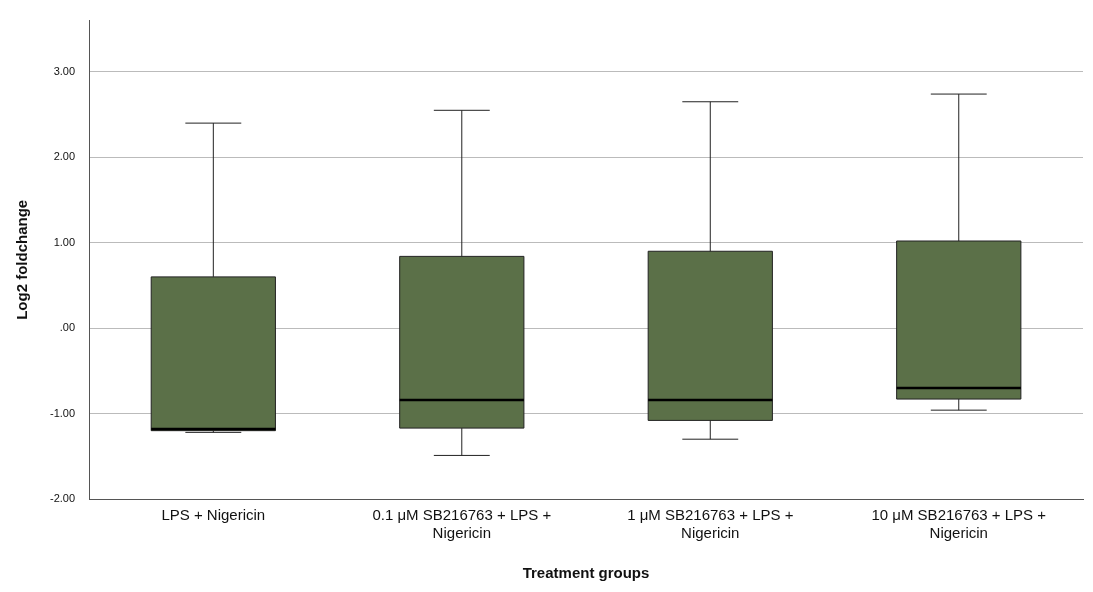 This screenshot has height=592, width=1093. Describe the element at coordinates (62, 498) in the screenshot. I see `y-tick-label: -2.00` at that location.